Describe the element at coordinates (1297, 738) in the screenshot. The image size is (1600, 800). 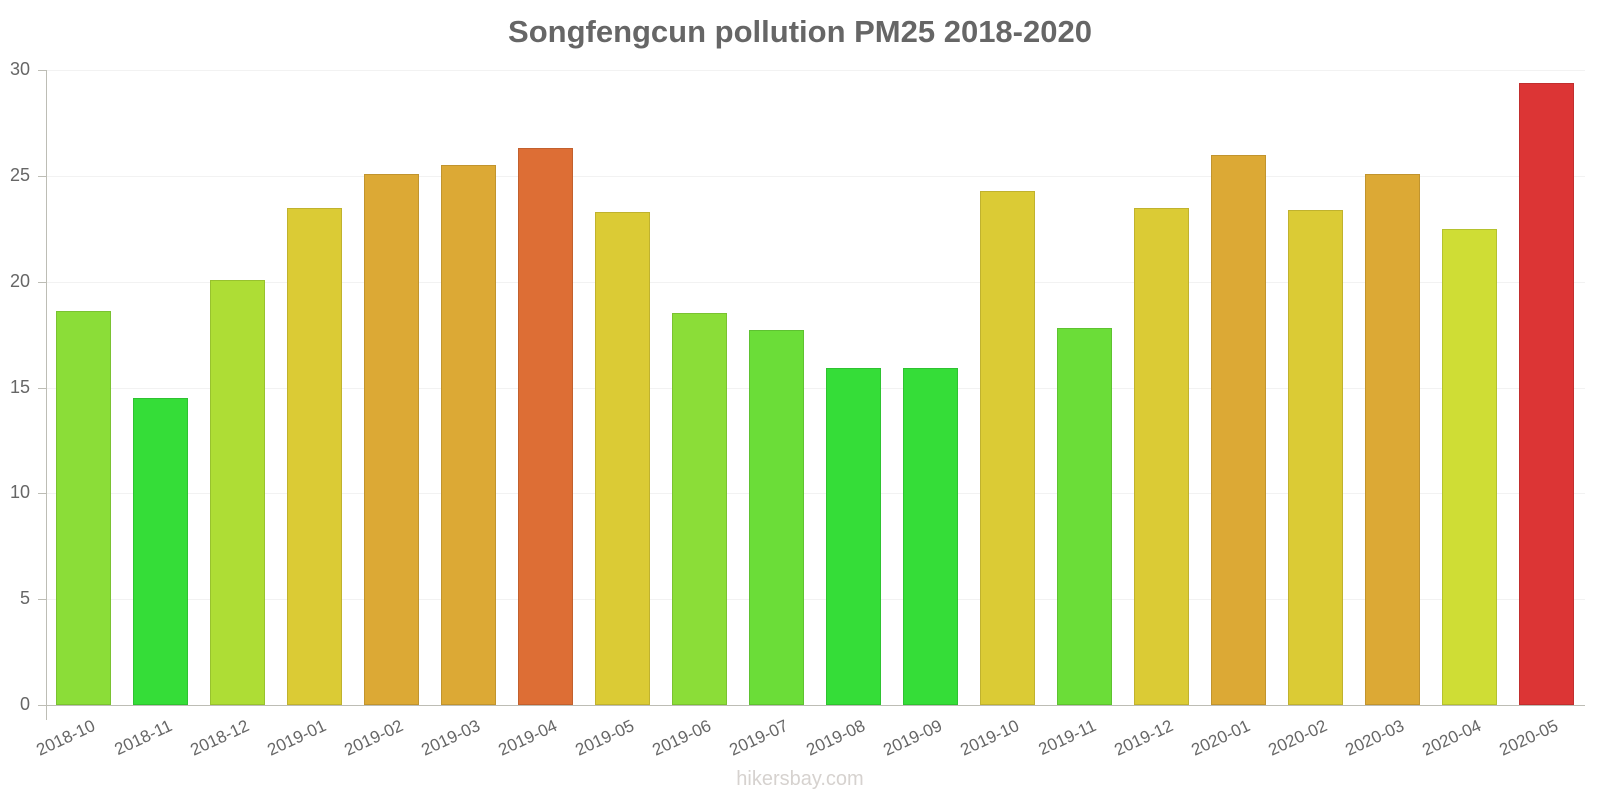
I see `x-tick-label: 2020-02` at that location.